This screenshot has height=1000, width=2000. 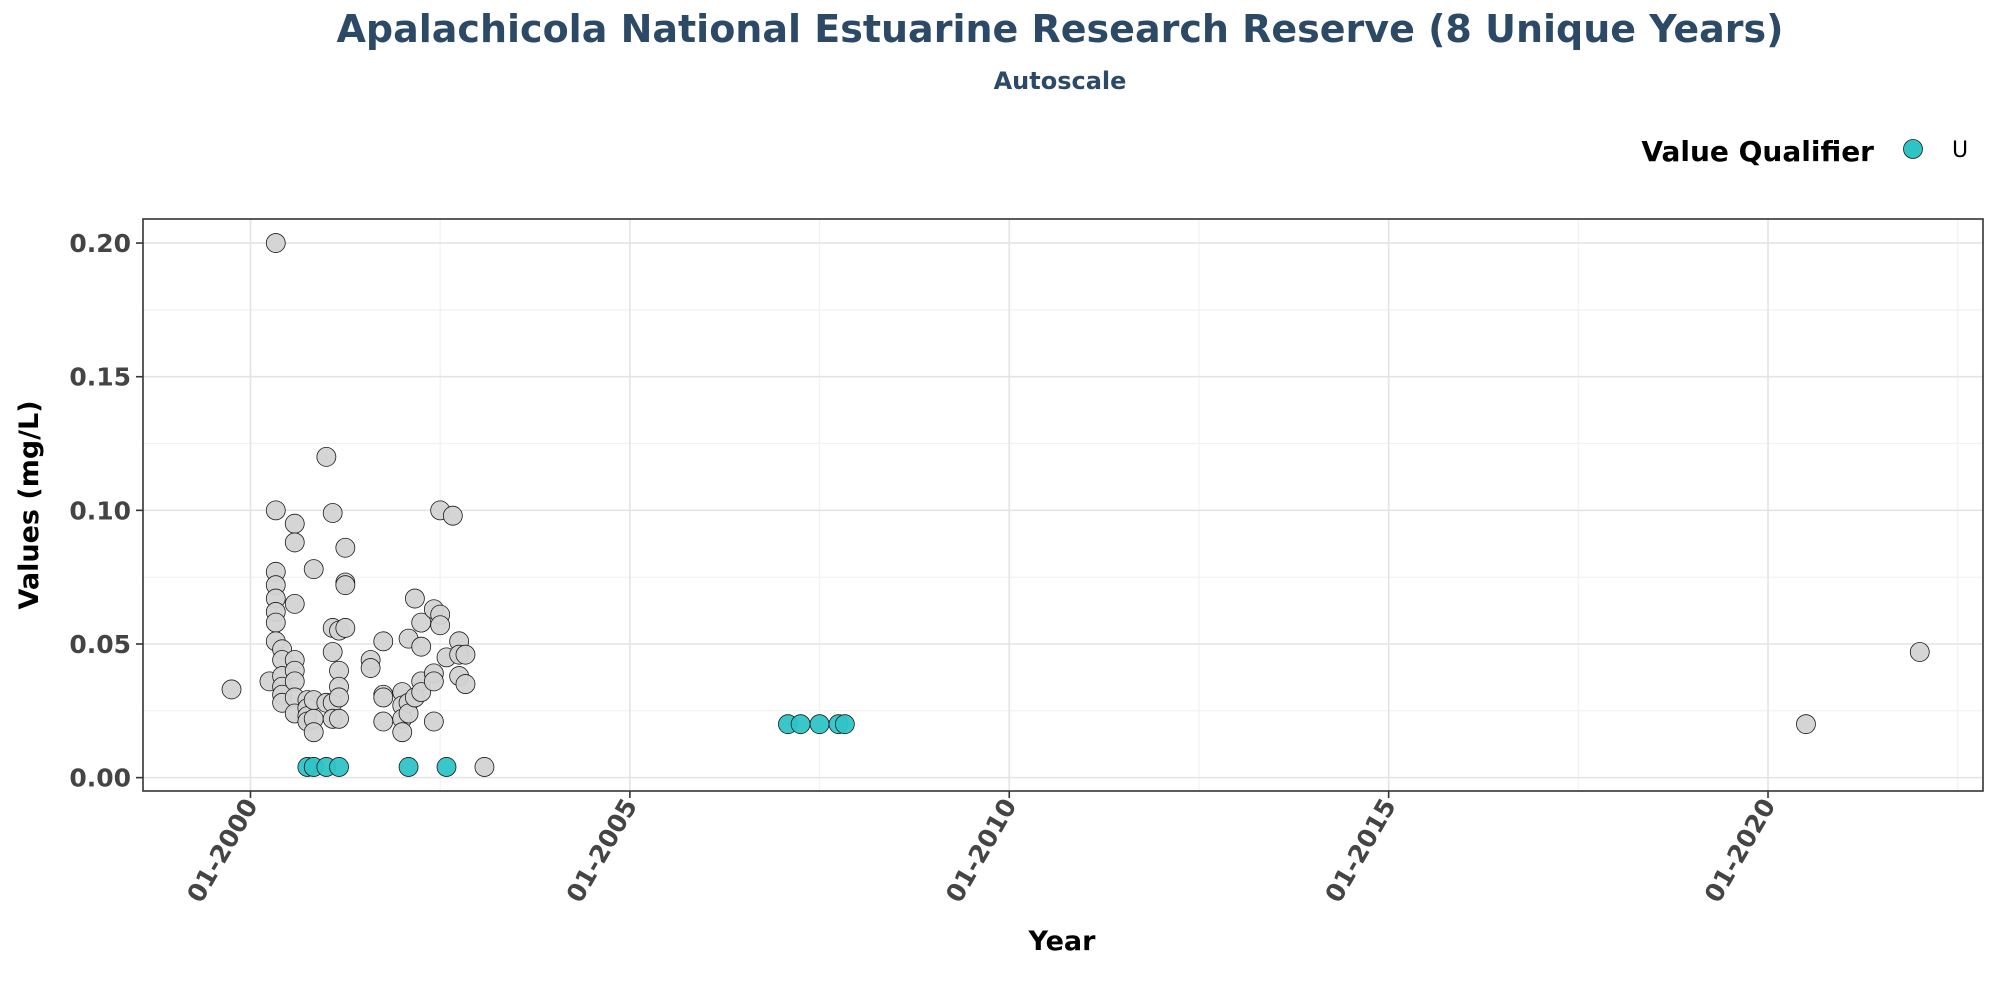 What do you see at coordinates (1360, 851) in the screenshot?
I see `x-tick-label: 01-2015` at bounding box center [1360, 851].